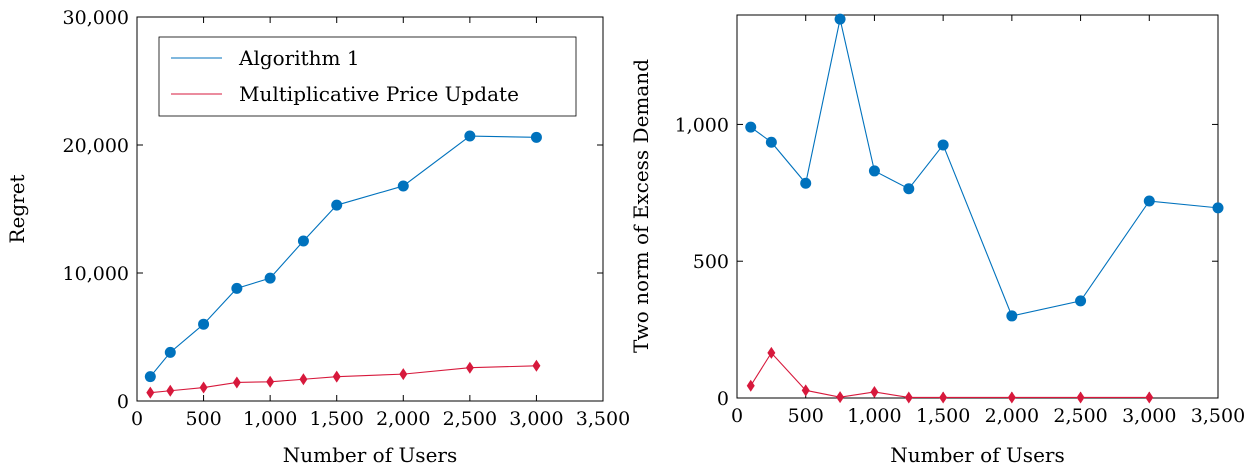 Image resolution: width=1257 pixels, height=472 pixels. What do you see at coordinates (96, 274) in the screenshot?
I see `y-tick-label: 10,000` at bounding box center [96, 274].